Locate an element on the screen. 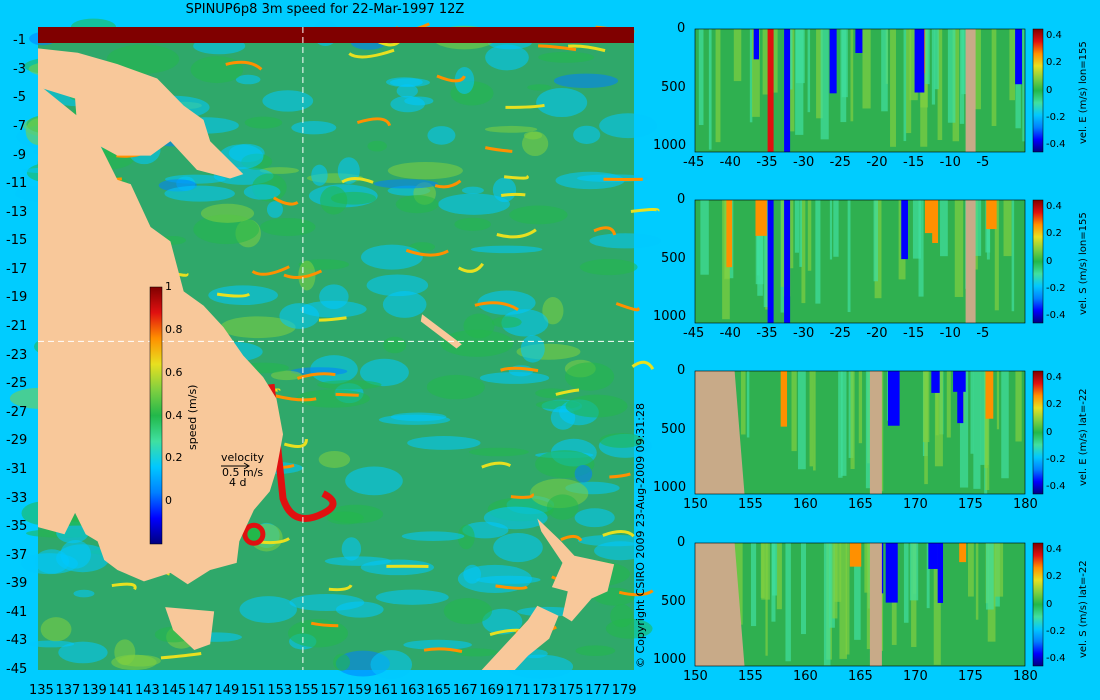  map-x-tick-label: 151 is located at coordinates (253, 690).